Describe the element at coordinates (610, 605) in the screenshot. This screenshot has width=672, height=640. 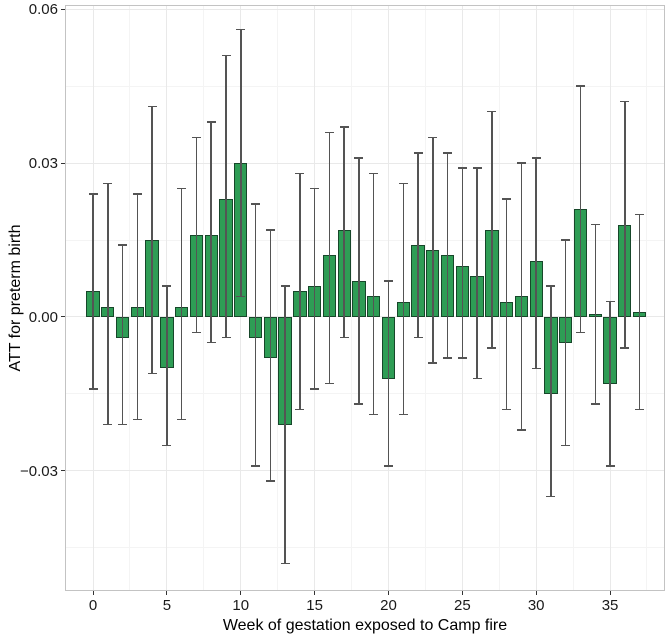
I see `x-axis-tick-label: 35` at that location.